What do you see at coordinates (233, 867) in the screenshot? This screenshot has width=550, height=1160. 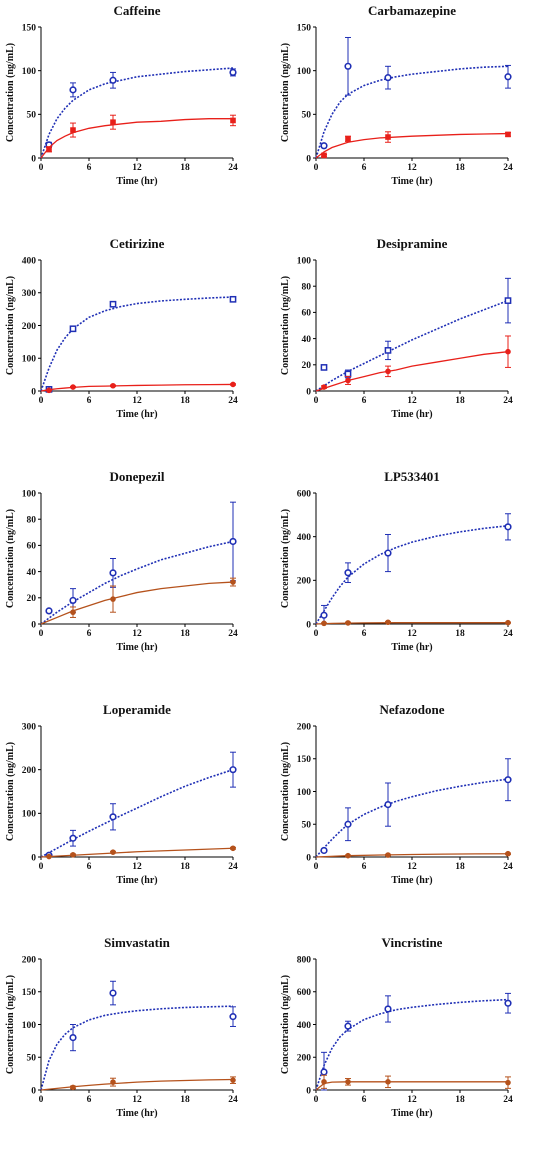 I see `x-tick-label: 24` at bounding box center [233, 867].